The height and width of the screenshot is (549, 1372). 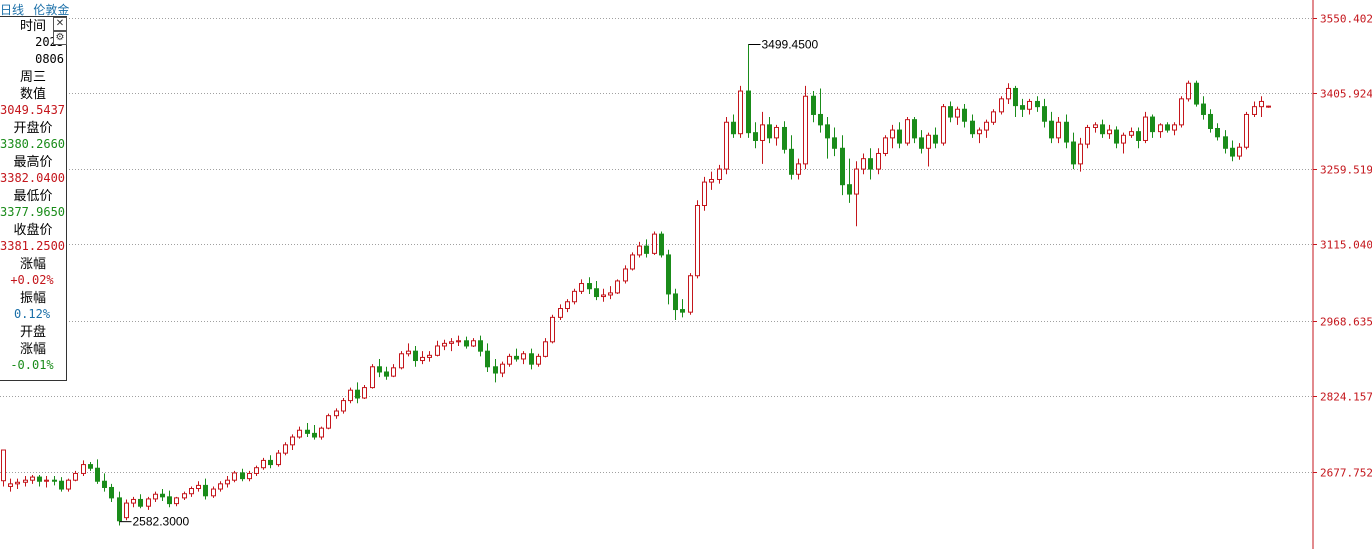 What do you see at coordinates (32, 76) in the screenshot?
I see `info-value-weekday: 周三` at bounding box center [32, 76].